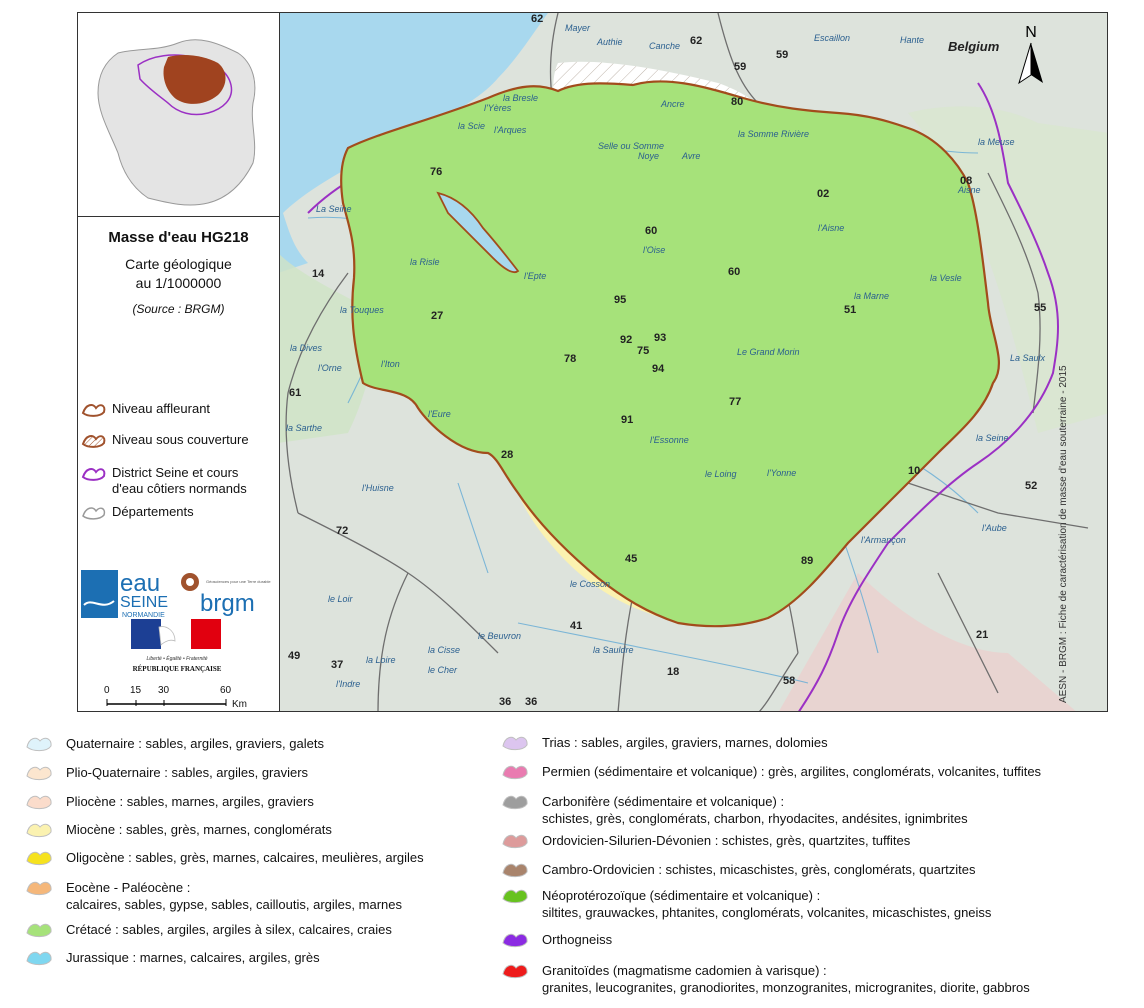  Describe the element at coordinates (914, 471) in the screenshot. I see `department-label: 10` at that location.